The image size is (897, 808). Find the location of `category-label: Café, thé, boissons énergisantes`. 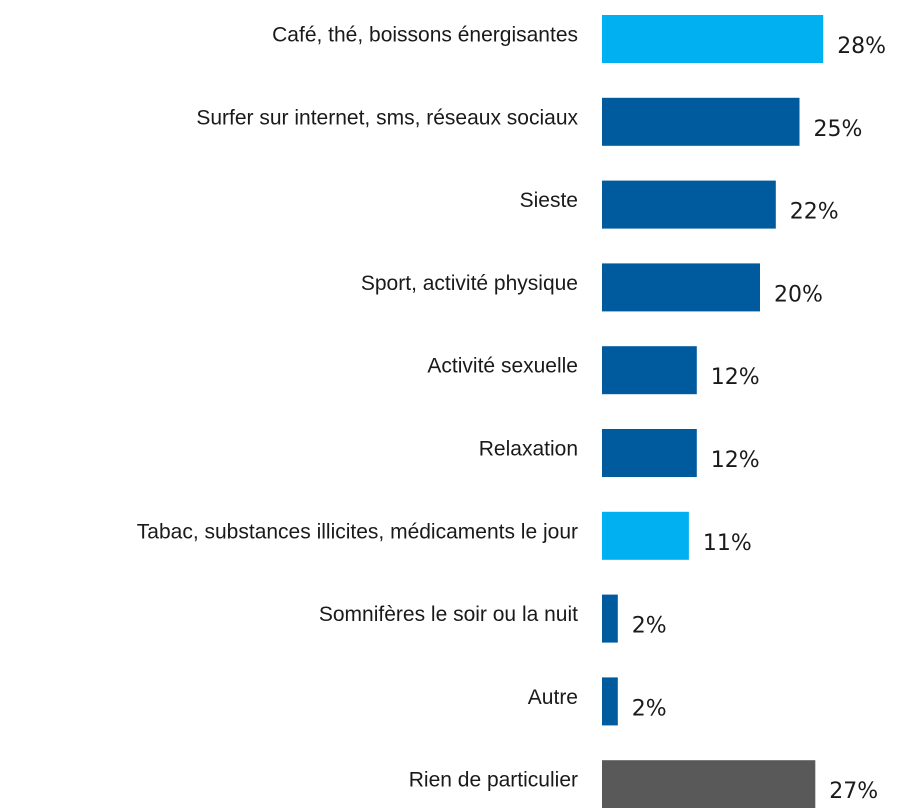

category-label: Café, thé, boissons énergisantes is located at coordinates (425, 35).